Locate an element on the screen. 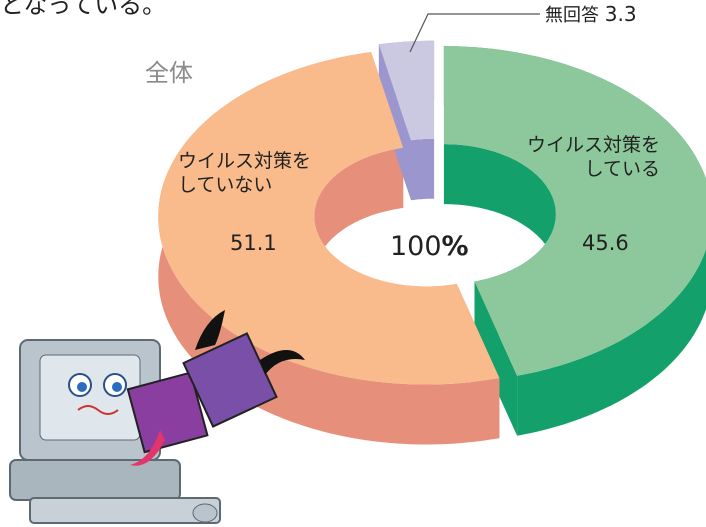 The image size is (706, 527). subtitle: 全体 is located at coordinates (169, 73).